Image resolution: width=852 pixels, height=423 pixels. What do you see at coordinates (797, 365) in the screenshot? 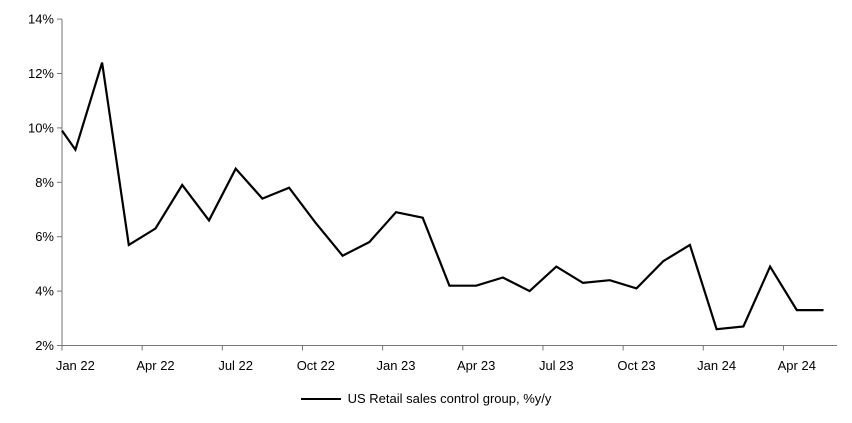
I see `x-axis-tick-label: Apr 24` at bounding box center [797, 365].